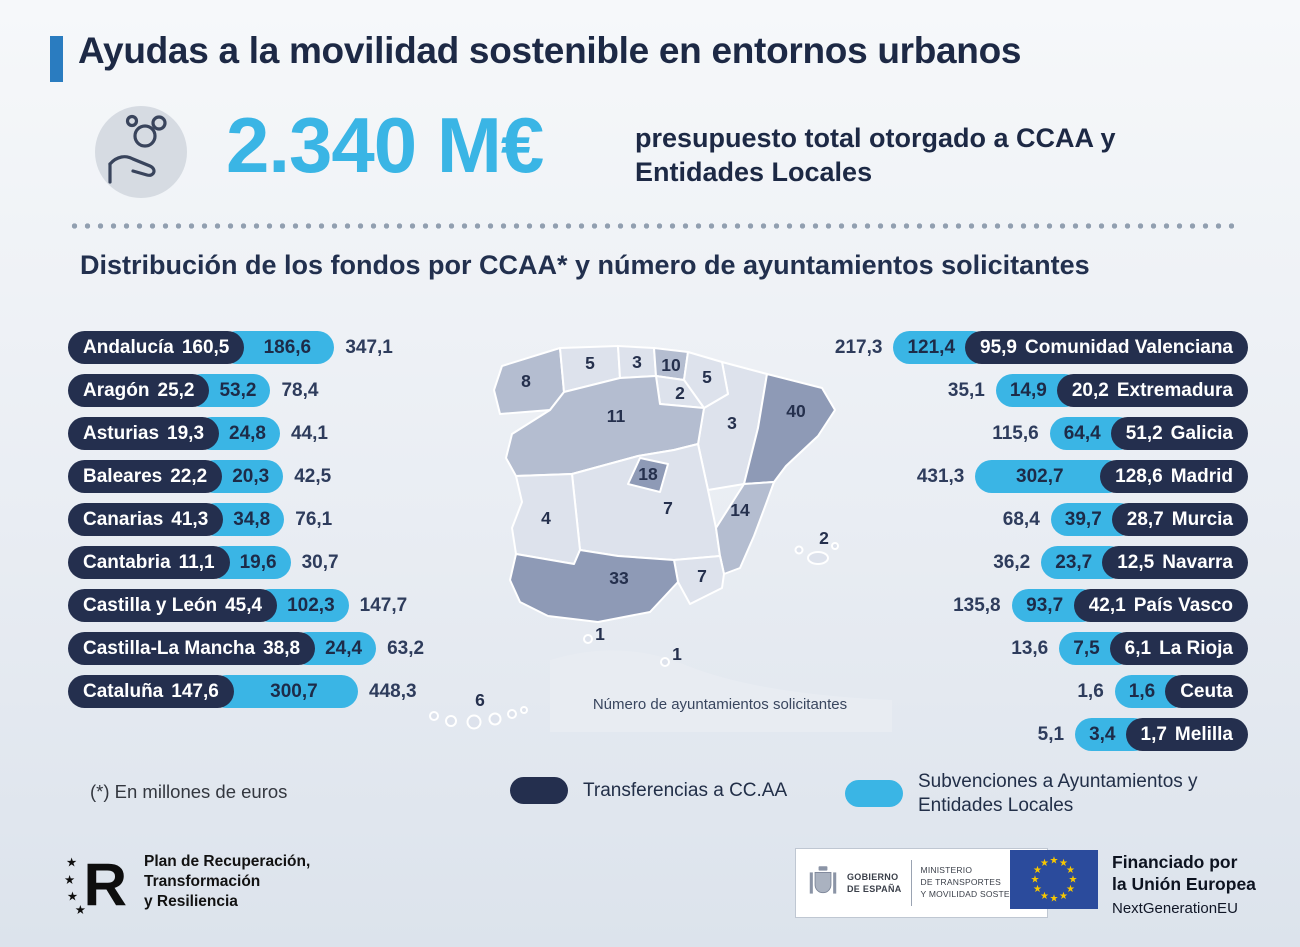 The image size is (1300, 947). I want to click on gov-logo-divider, so click(911, 883).